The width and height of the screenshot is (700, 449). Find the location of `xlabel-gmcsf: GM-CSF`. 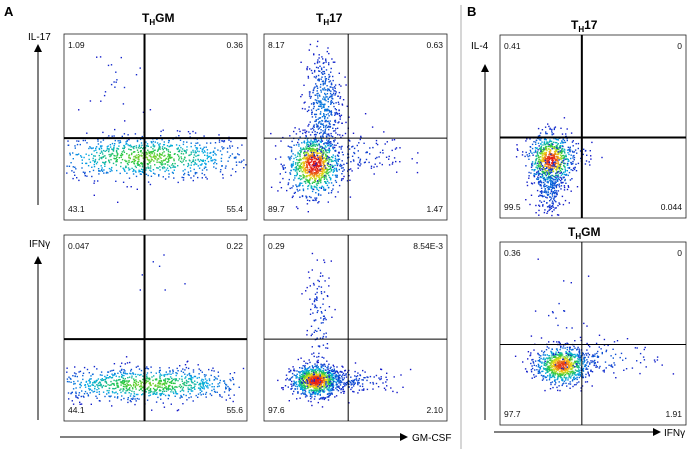

xlabel-gmcsf: GM-CSF is located at coordinates (431, 438).